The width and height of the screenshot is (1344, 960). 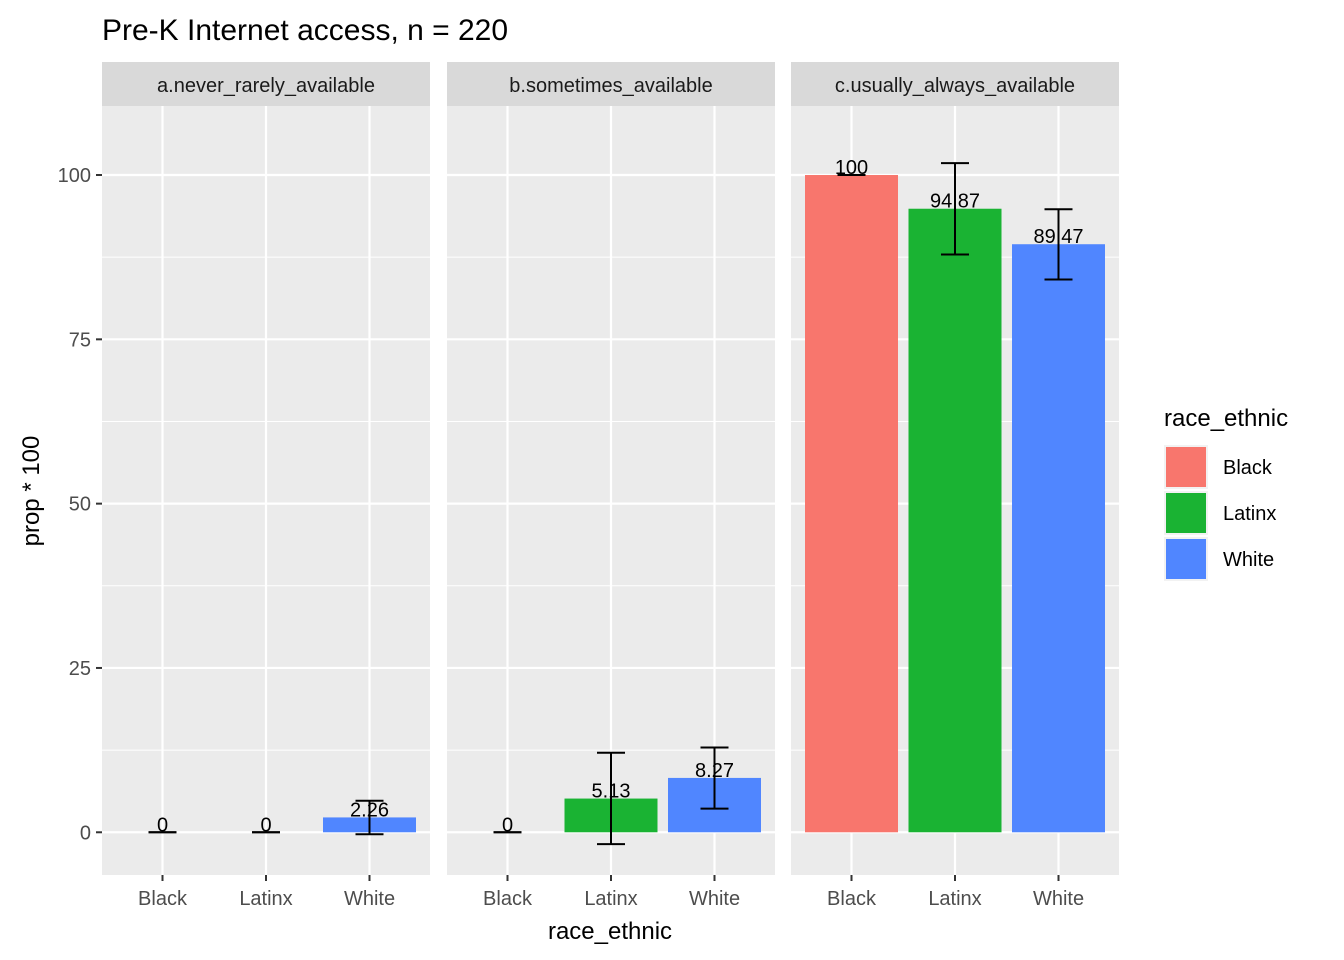 I want to click on y-axis: 0 25 50 75 100, so click(x=80, y=504).